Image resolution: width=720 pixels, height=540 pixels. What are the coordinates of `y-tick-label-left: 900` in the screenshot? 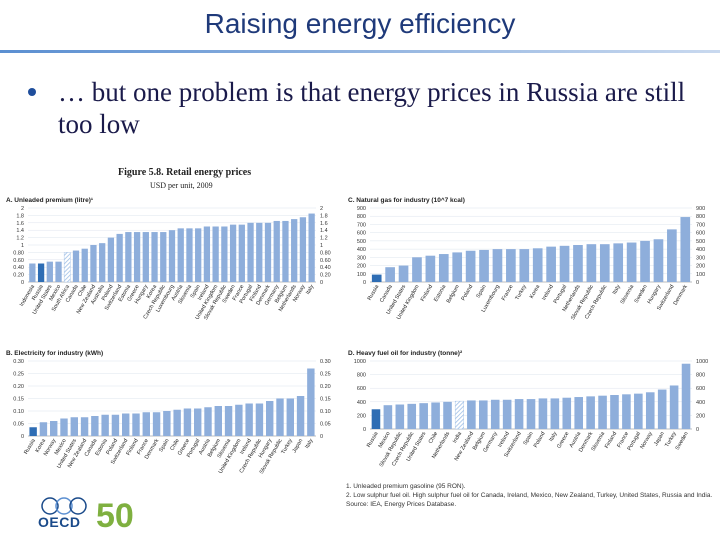 It's located at (361, 209).